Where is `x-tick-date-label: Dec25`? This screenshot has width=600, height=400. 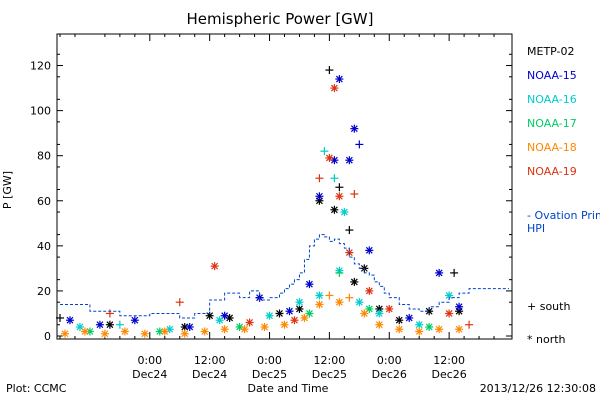 x-tick-date-label: Dec25 is located at coordinates (329, 374).